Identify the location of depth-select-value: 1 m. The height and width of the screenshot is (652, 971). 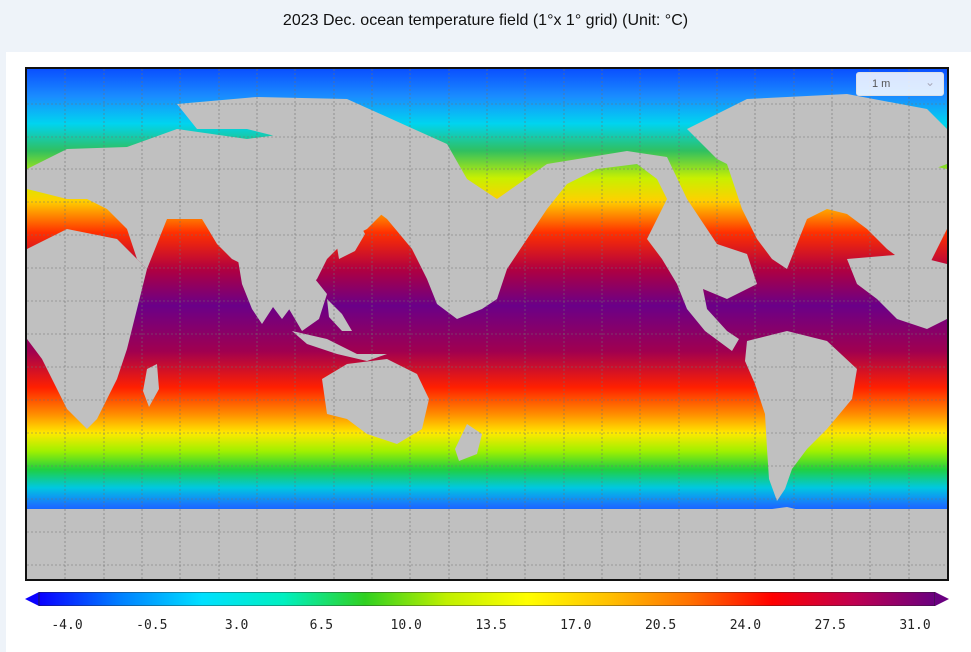
(881, 84).